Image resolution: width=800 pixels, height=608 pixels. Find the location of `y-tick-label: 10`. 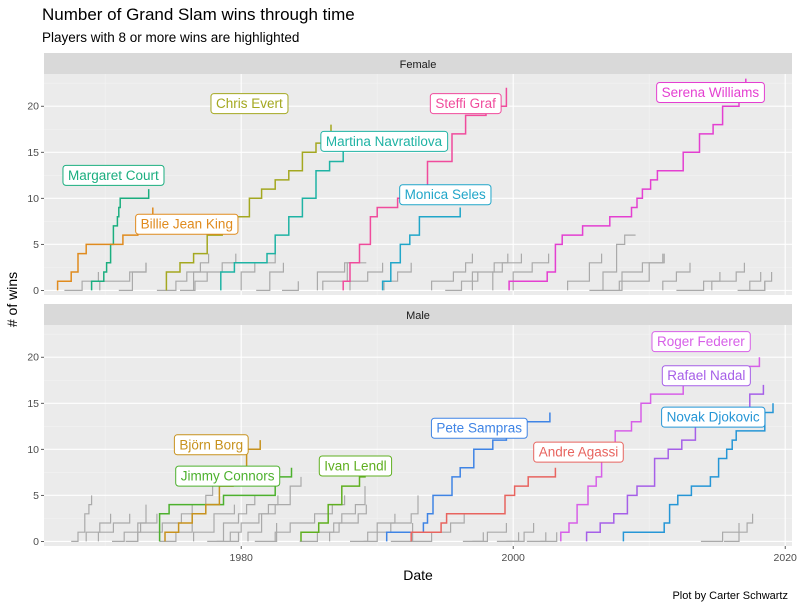

y-tick-label: 10 is located at coordinates (33, 199).